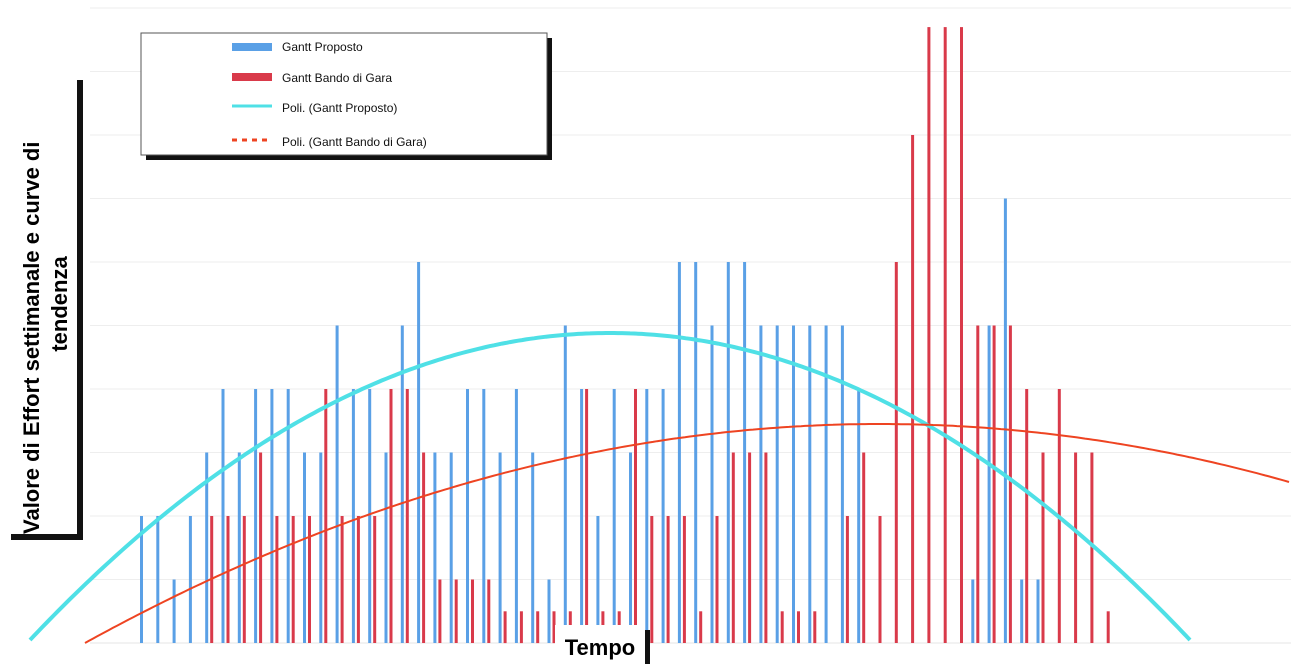  I want to click on legend-label-gantt-bando: Gantt Bando di Gara, so click(337, 78).